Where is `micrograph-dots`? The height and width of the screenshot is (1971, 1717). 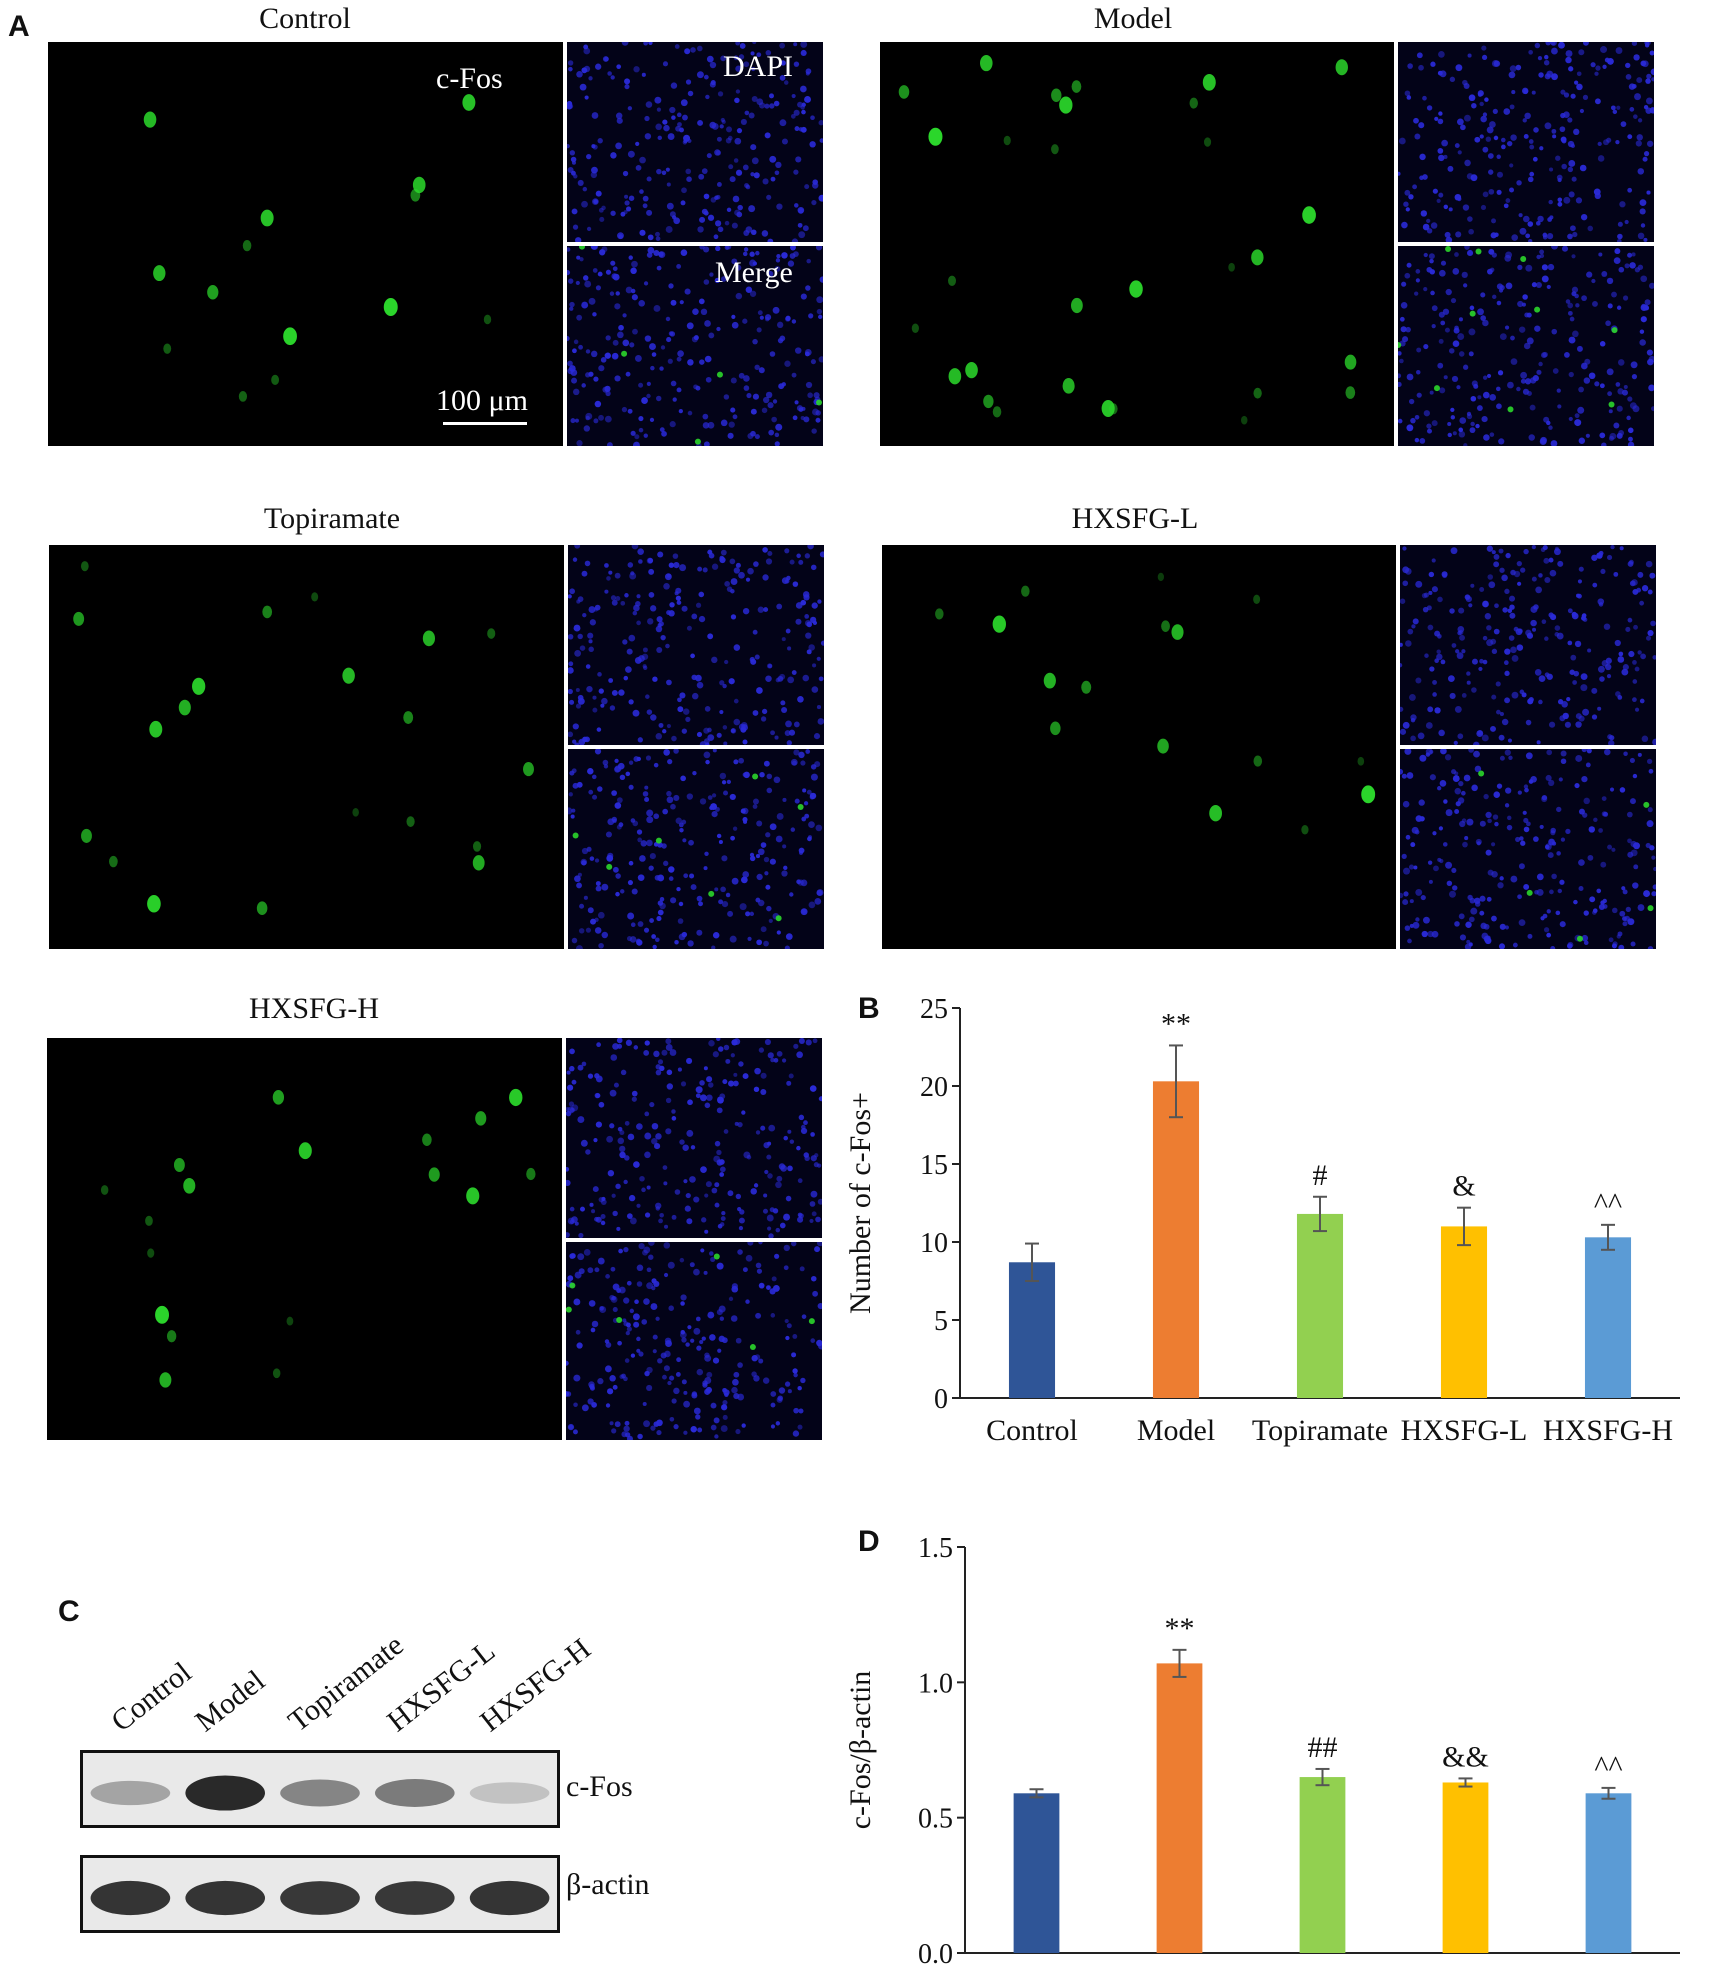 micrograph-dots is located at coordinates (695, 346).